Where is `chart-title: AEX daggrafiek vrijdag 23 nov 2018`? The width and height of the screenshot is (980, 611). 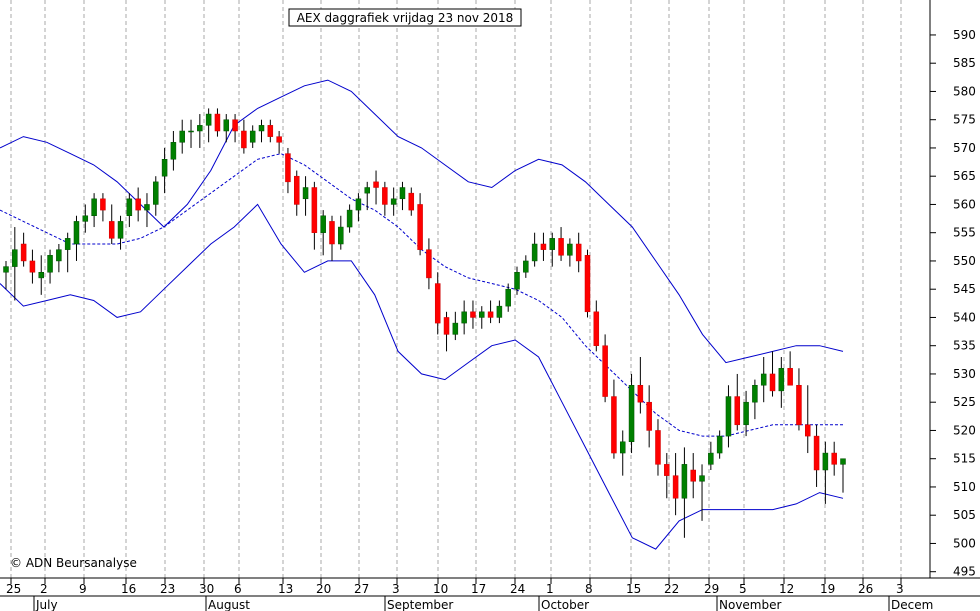 chart-title: AEX daggrafiek vrijdag 23 nov 2018 is located at coordinates (405, 18).